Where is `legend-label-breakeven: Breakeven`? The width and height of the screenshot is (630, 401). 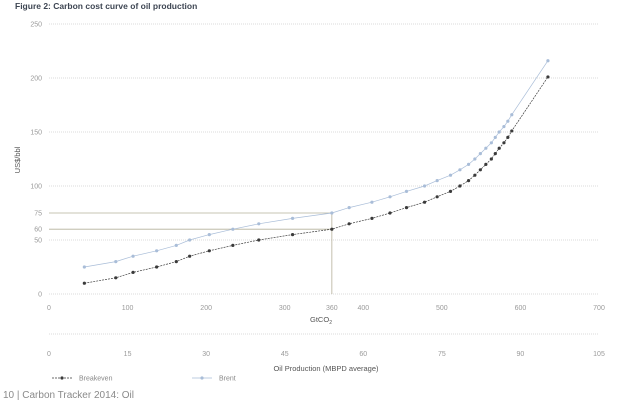
legend-label-breakeven: Breakeven is located at coordinates (96, 379).